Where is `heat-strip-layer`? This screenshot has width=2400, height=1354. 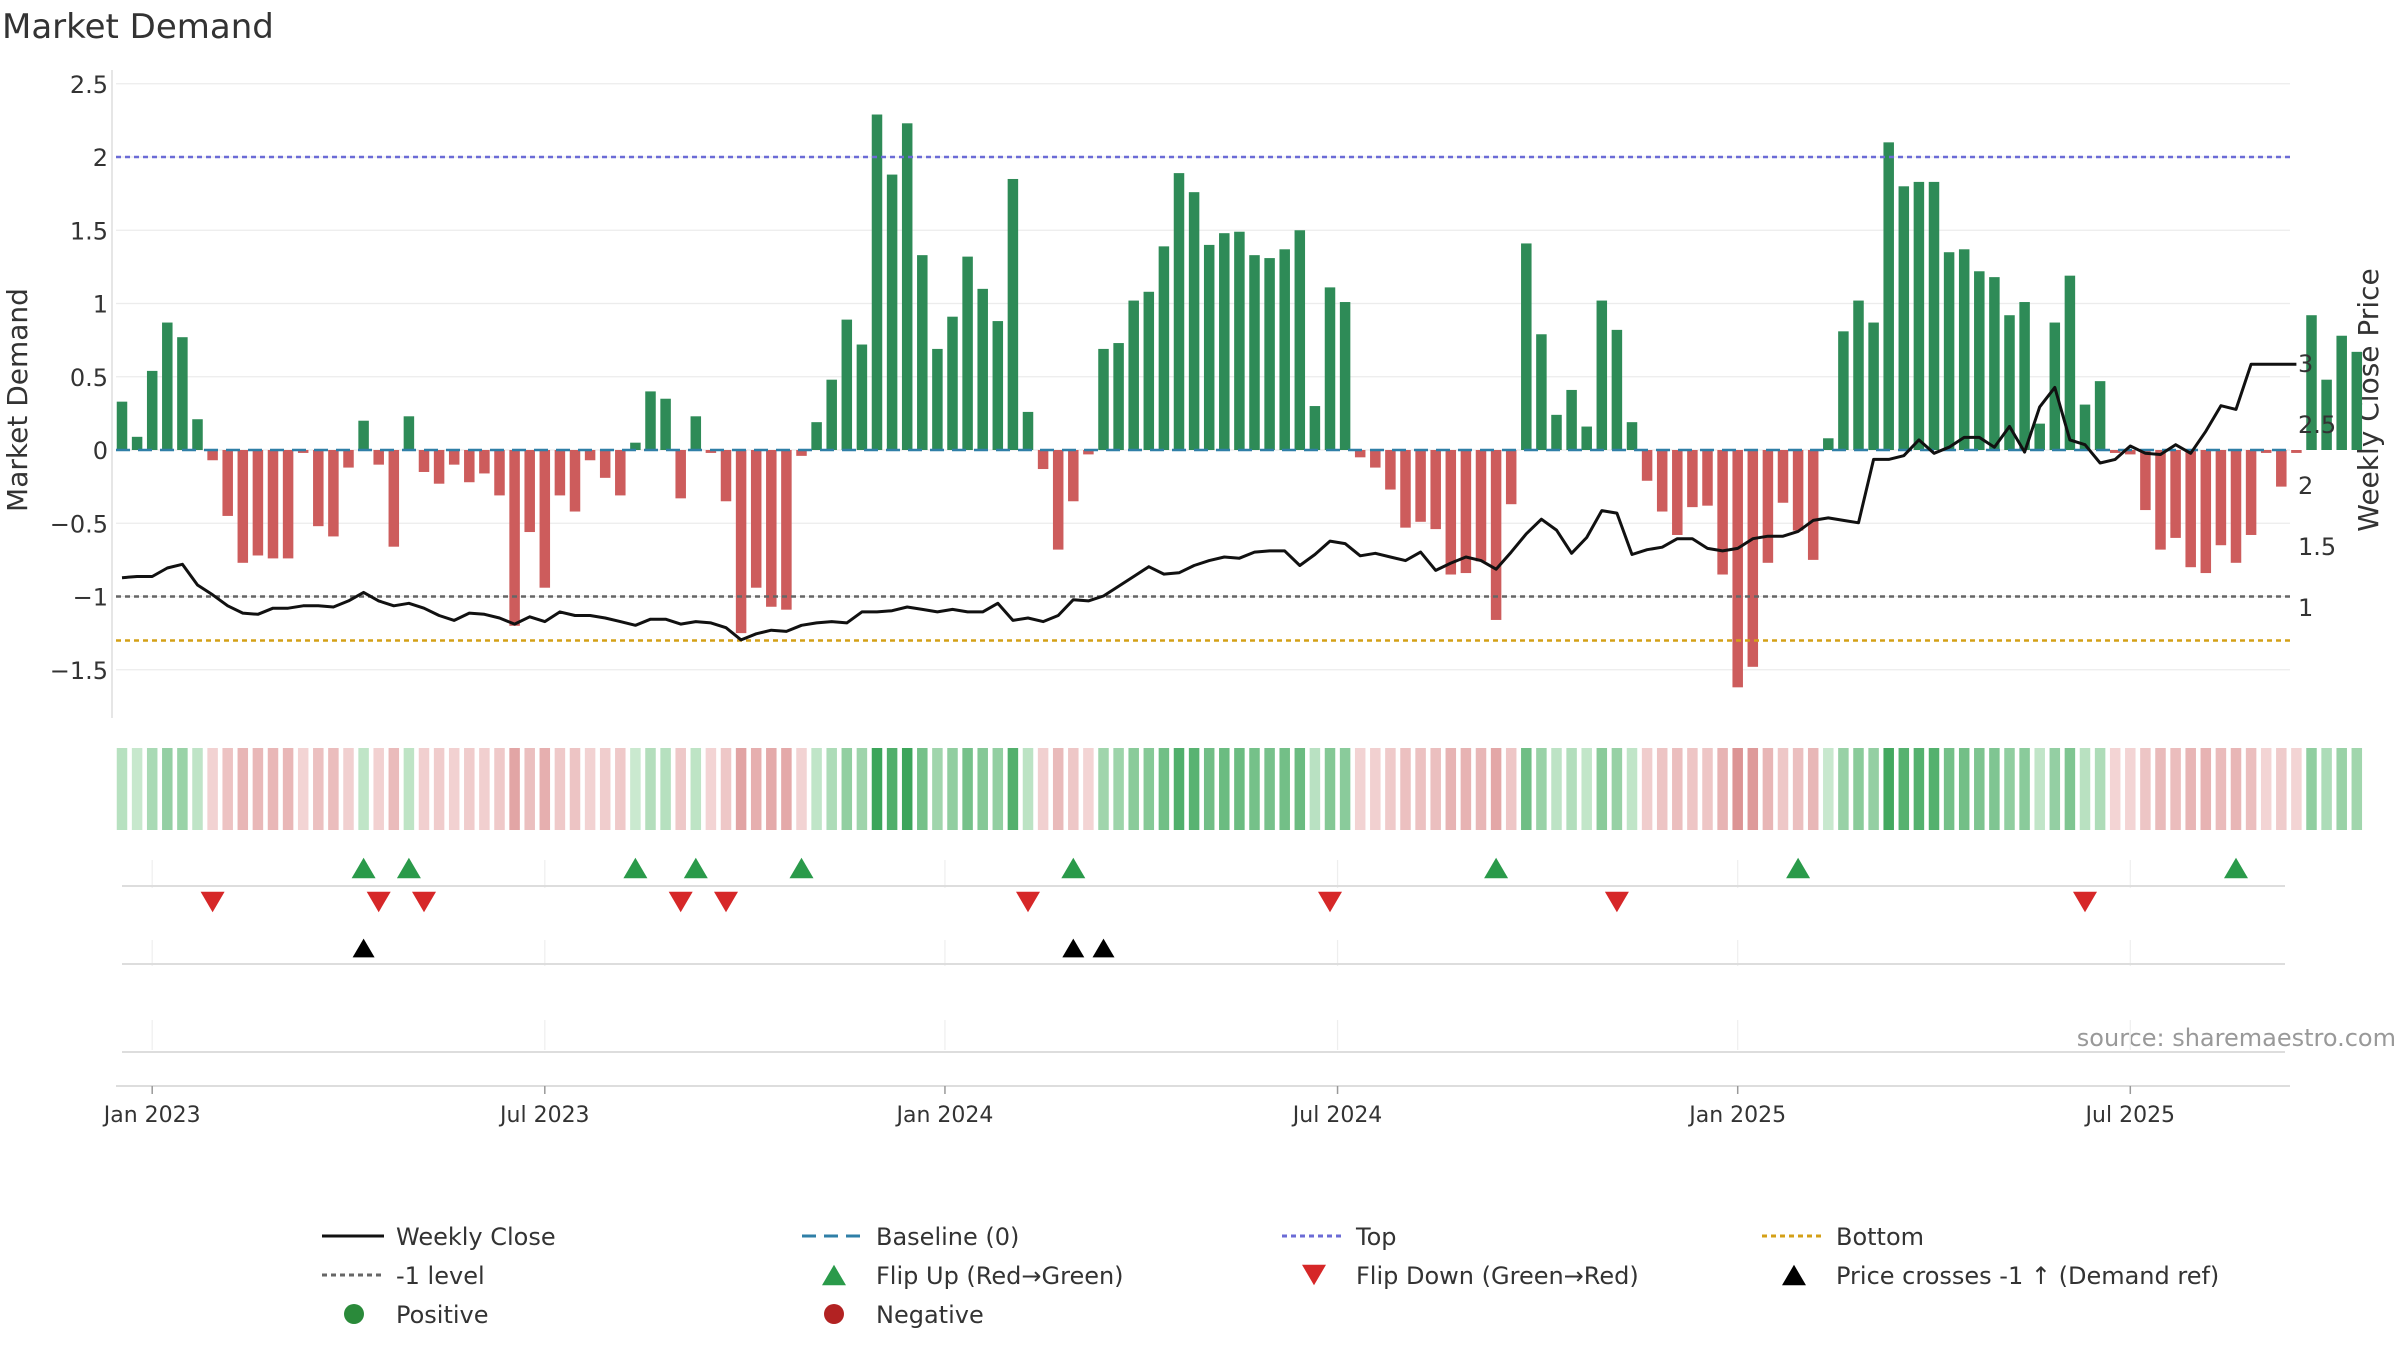 heat-strip-layer is located at coordinates (1239, 789).